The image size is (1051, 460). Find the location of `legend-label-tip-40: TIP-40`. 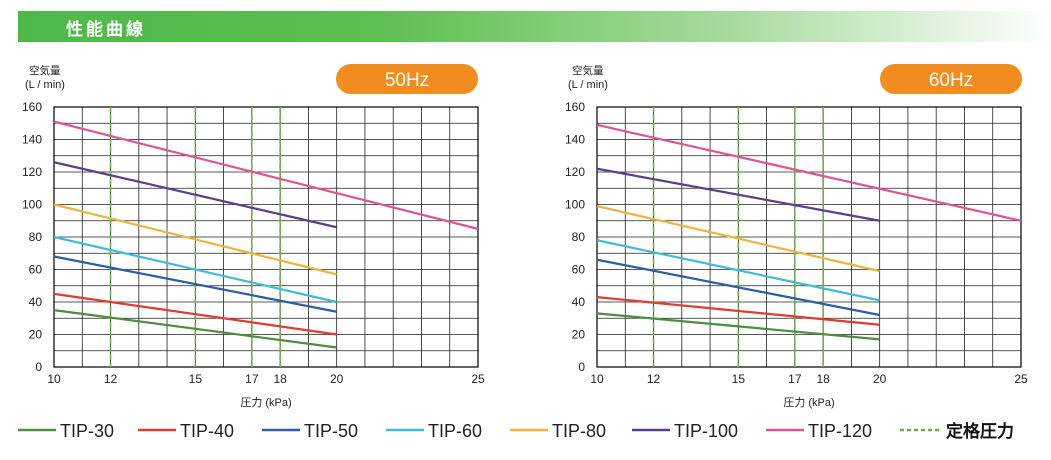

legend-label-tip-40: TIP-40 is located at coordinates (207, 431).